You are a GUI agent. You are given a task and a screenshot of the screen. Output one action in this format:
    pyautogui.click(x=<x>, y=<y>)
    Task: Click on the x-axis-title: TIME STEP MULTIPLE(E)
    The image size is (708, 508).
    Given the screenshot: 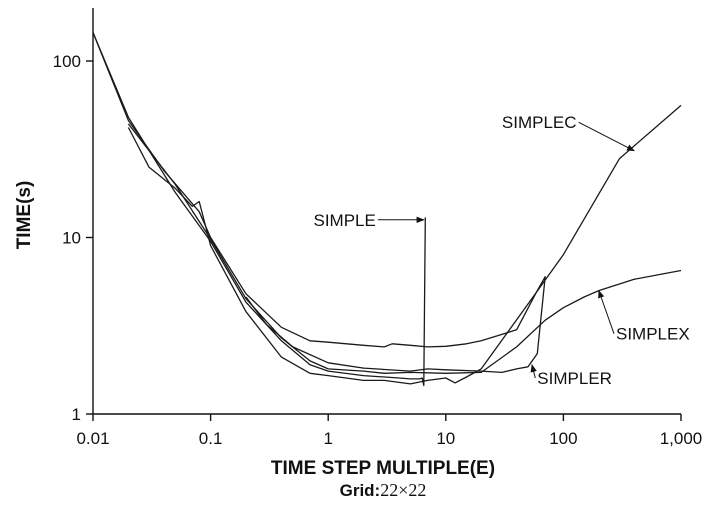 What is the action you would take?
    pyautogui.click(x=383, y=468)
    